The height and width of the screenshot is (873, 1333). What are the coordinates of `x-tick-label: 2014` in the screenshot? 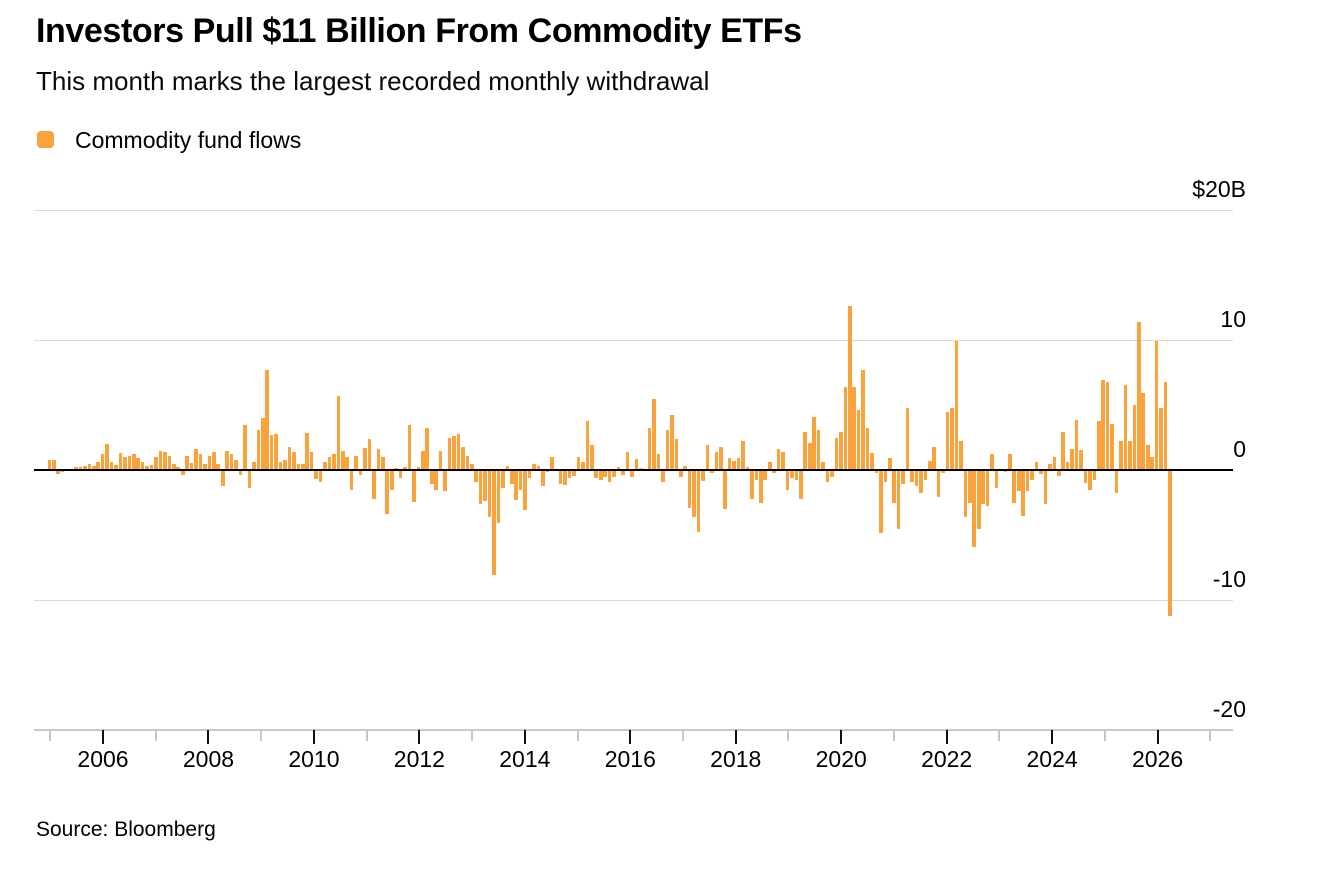 It's located at (525, 759).